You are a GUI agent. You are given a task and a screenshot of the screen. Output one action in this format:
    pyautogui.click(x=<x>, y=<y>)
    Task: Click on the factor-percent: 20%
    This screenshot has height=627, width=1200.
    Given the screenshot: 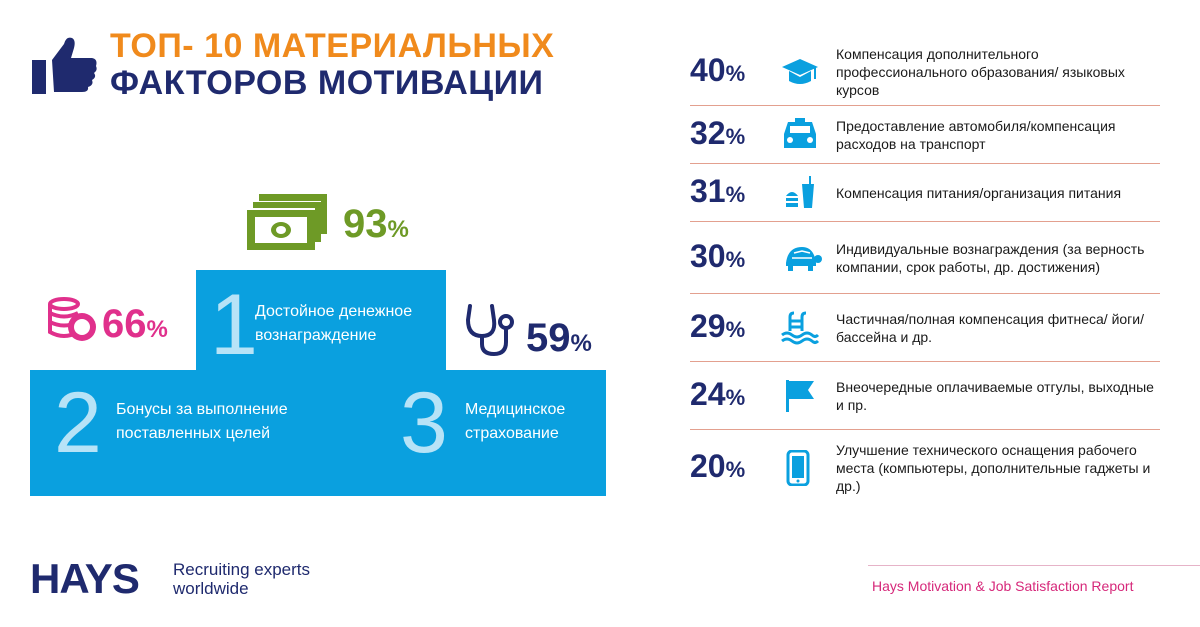 What is the action you would take?
    pyautogui.click(x=735, y=468)
    